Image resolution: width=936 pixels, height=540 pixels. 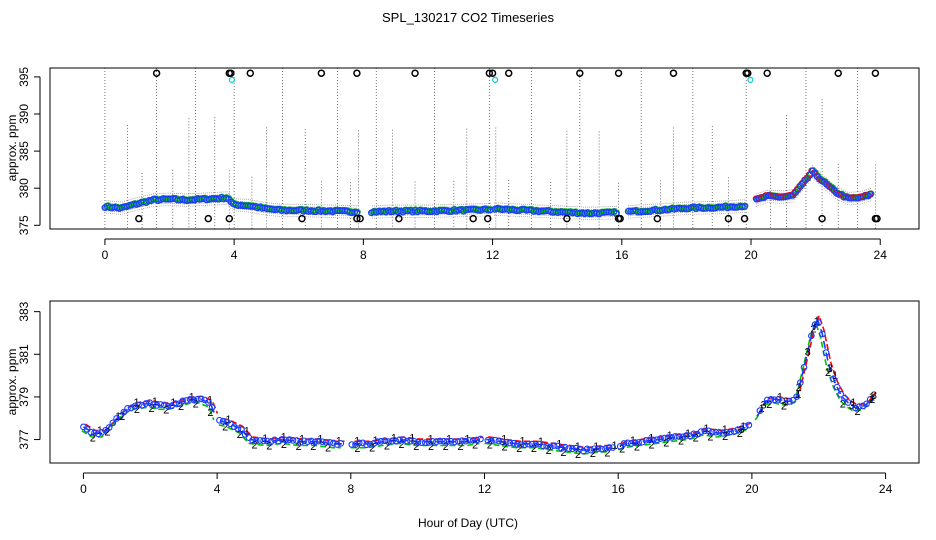 What do you see at coordinates (751, 255) in the screenshot?
I see `top-x-tick-label: 20` at bounding box center [751, 255].